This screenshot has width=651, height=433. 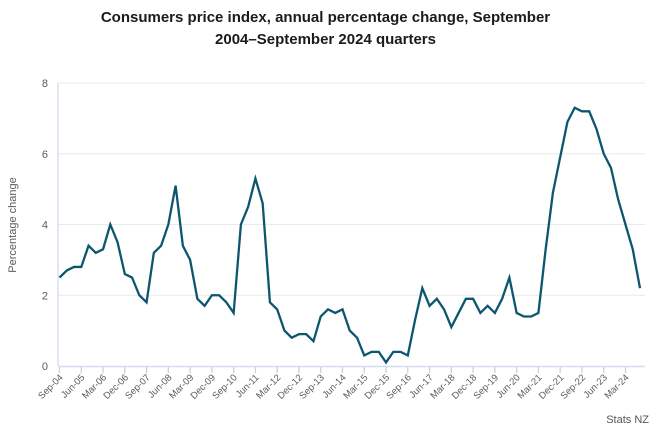 I want to click on y-tick-label: 4, so click(x=45, y=226).